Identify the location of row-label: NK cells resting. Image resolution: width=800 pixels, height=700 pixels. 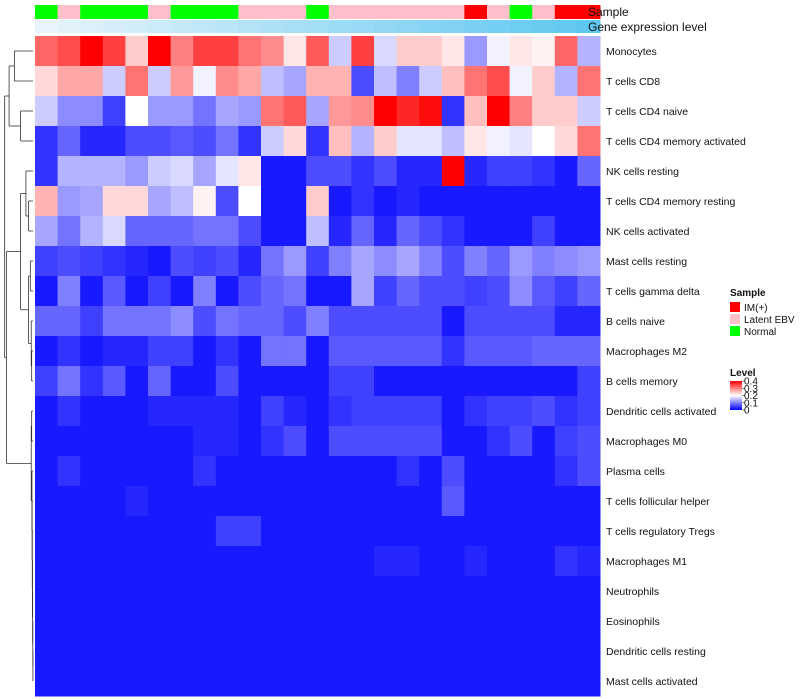
(642, 172).